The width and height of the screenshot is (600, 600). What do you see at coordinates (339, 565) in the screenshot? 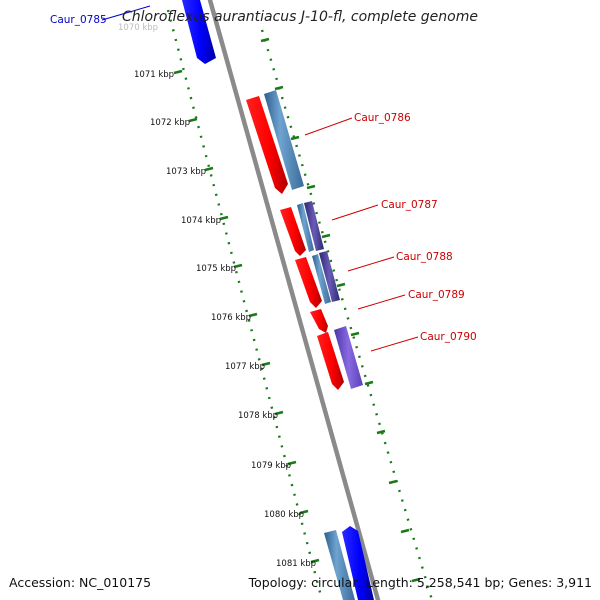
I see `cds-bottom-steelblue` at bounding box center [339, 565].